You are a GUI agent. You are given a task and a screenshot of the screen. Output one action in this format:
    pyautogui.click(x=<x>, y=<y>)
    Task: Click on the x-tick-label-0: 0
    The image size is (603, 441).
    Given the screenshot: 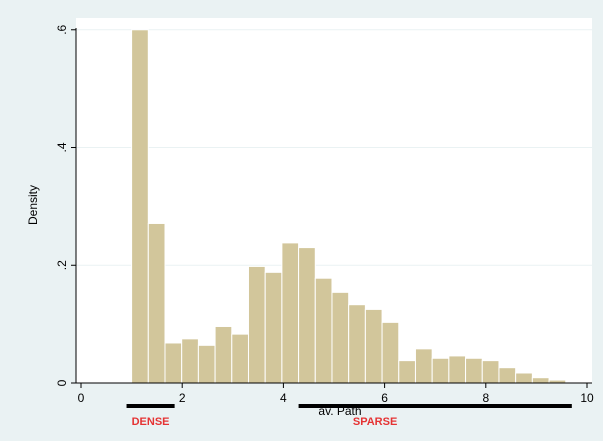 What is the action you would take?
    pyautogui.click(x=81, y=398)
    